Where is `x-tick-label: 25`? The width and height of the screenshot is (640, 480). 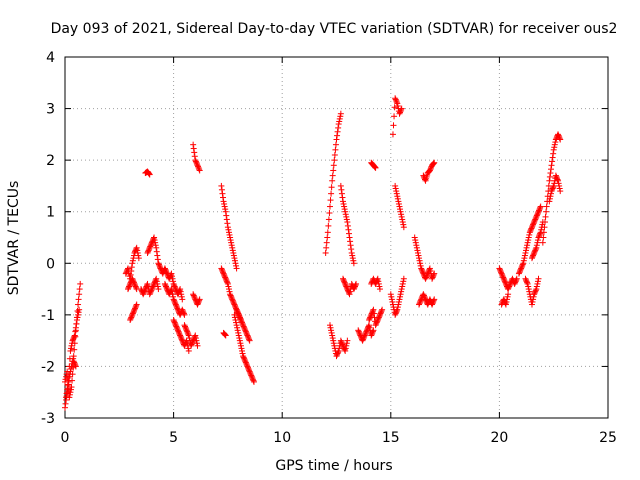
x-tick-label: 25 is located at coordinates (608, 438).